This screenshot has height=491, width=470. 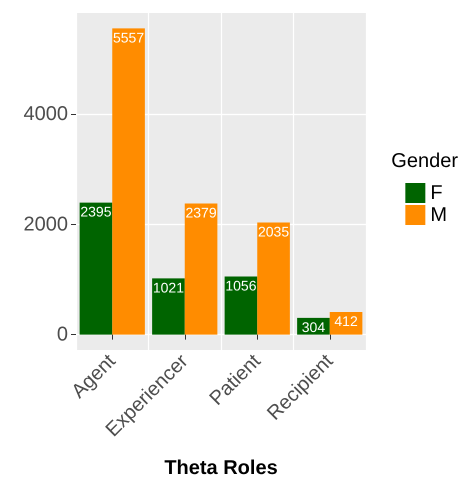 I want to click on y-tick-label: 4000, so click(x=46, y=114).